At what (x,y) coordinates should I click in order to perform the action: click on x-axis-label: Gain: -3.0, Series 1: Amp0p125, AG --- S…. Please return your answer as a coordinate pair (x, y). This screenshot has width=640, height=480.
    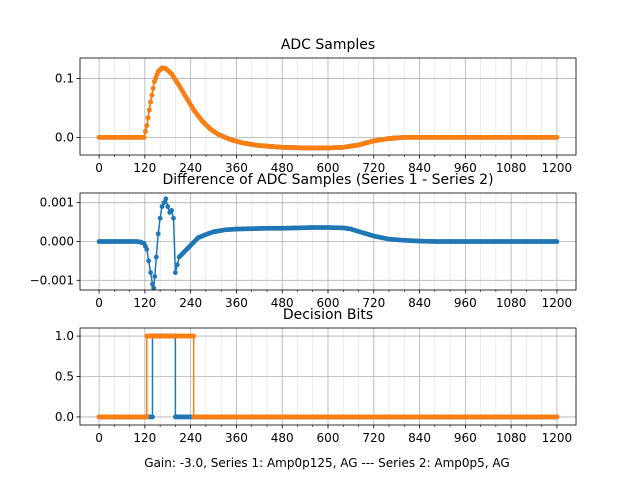
    Looking at the image, I should click on (326, 463).